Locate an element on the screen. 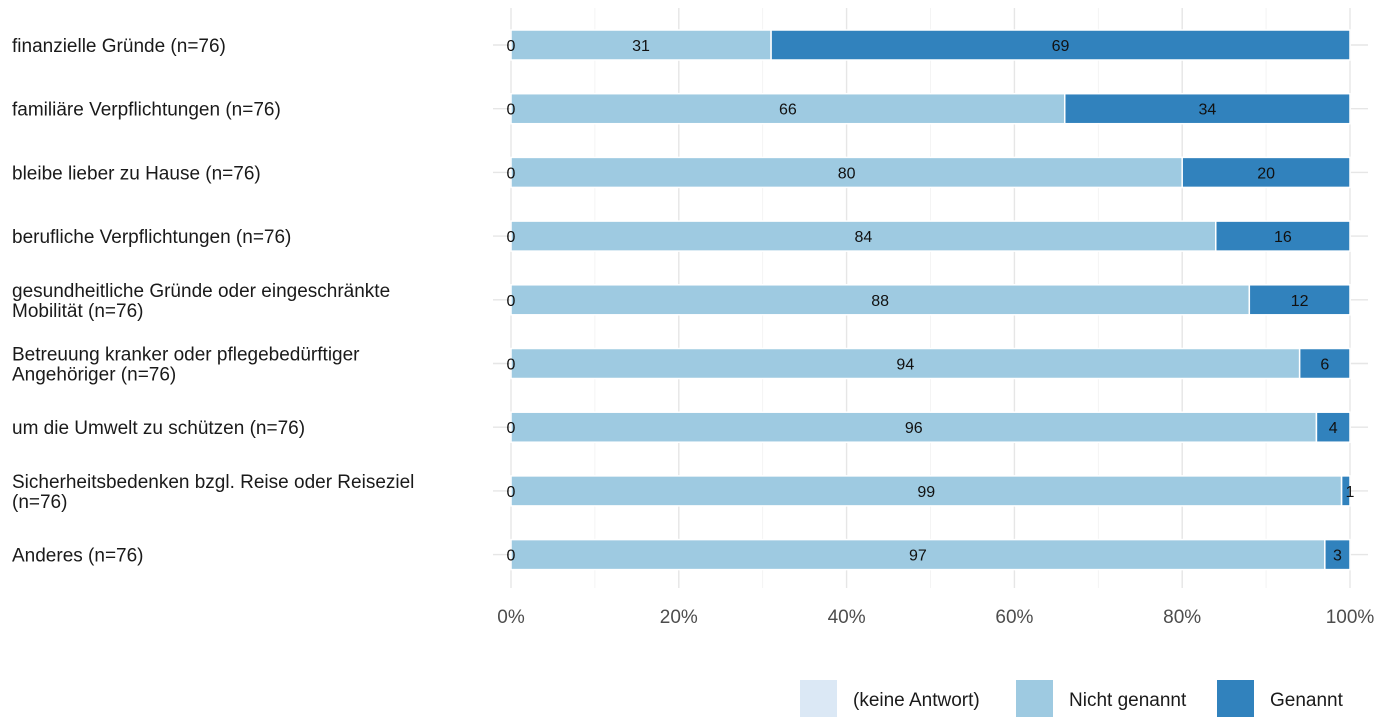 Image resolution: width=1383 pixels, height=723 pixels. data-label: 97 is located at coordinates (918, 556).